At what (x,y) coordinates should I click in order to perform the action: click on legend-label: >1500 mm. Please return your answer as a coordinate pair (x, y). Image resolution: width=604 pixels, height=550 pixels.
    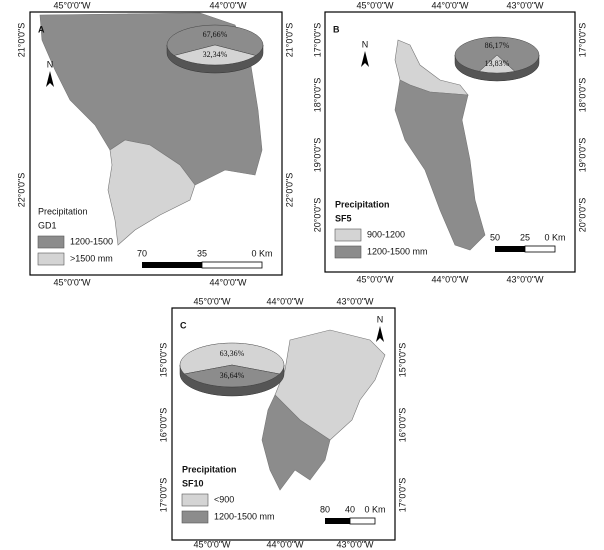
    Looking at the image, I should click on (91, 258).